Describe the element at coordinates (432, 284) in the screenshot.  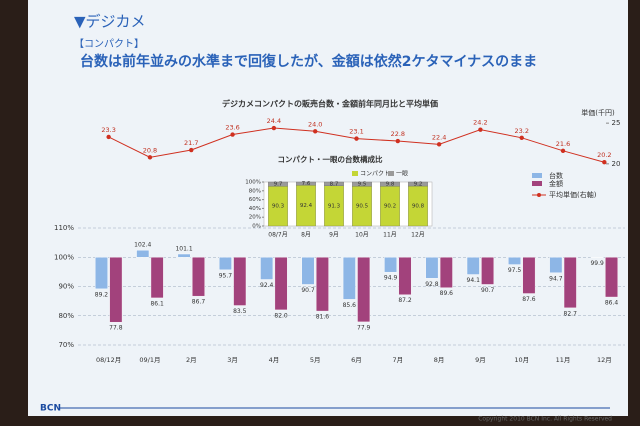
I see `data-label: 92.8` at that location.